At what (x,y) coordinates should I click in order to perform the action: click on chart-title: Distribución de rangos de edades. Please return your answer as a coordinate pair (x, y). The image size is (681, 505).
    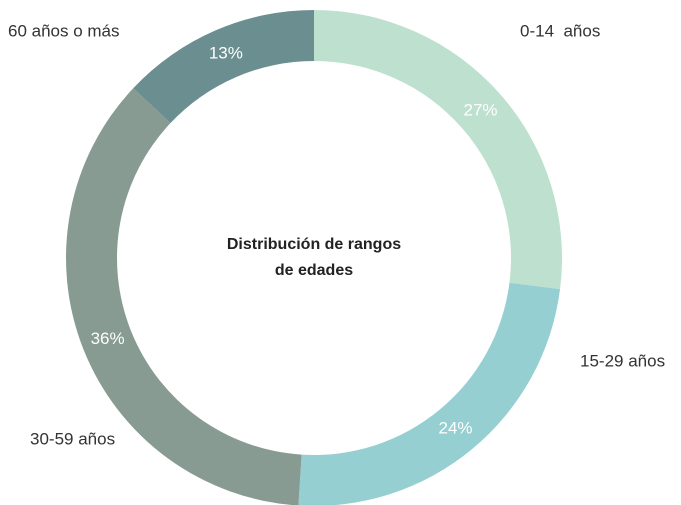
    Looking at the image, I should click on (316, 257).